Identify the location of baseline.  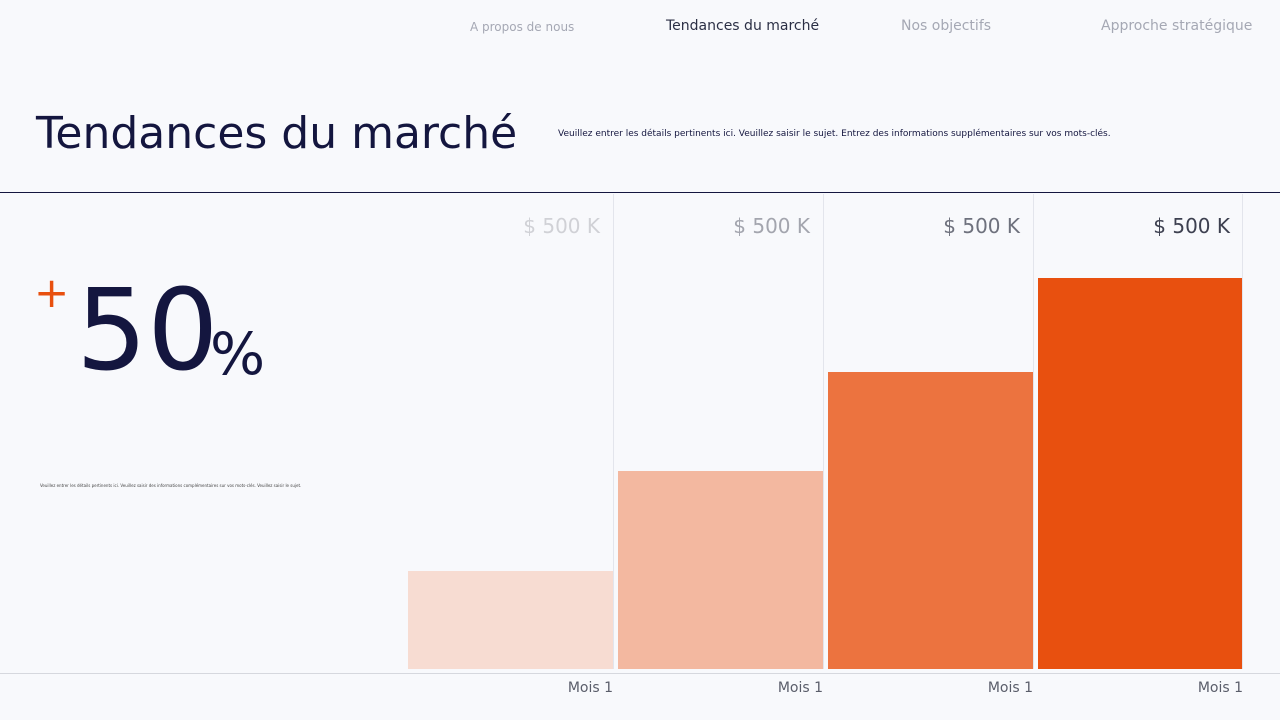
(640, 673).